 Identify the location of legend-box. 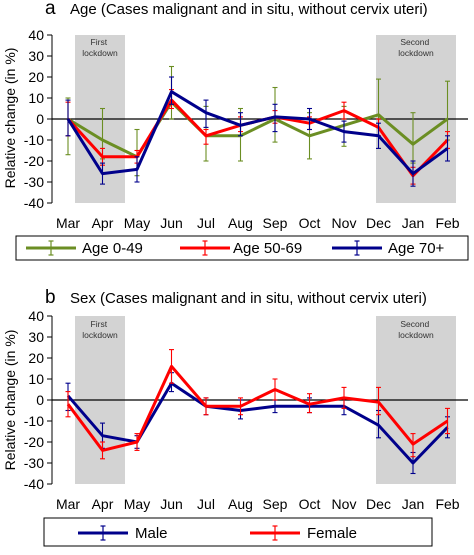
(242, 248).